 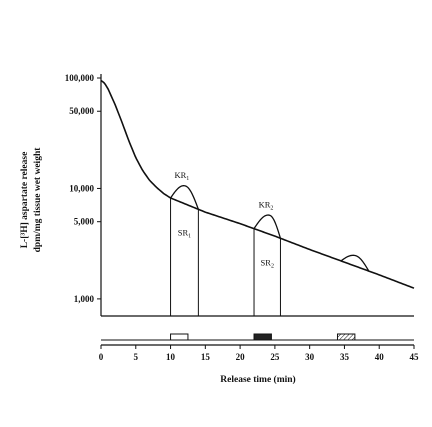 I want to click on area-label: SR1, so click(x=184, y=234).